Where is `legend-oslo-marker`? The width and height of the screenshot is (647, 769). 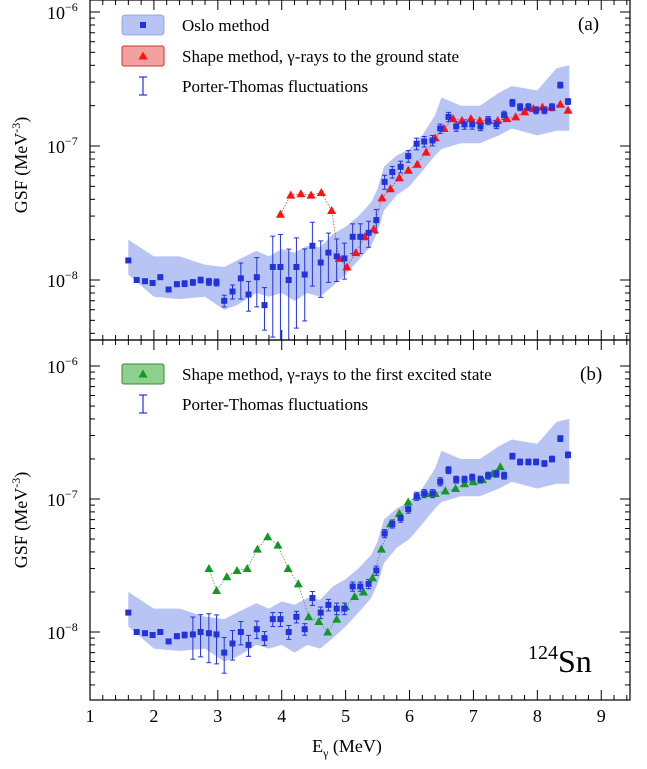
legend-oslo-marker is located at coordinates (143, 25).